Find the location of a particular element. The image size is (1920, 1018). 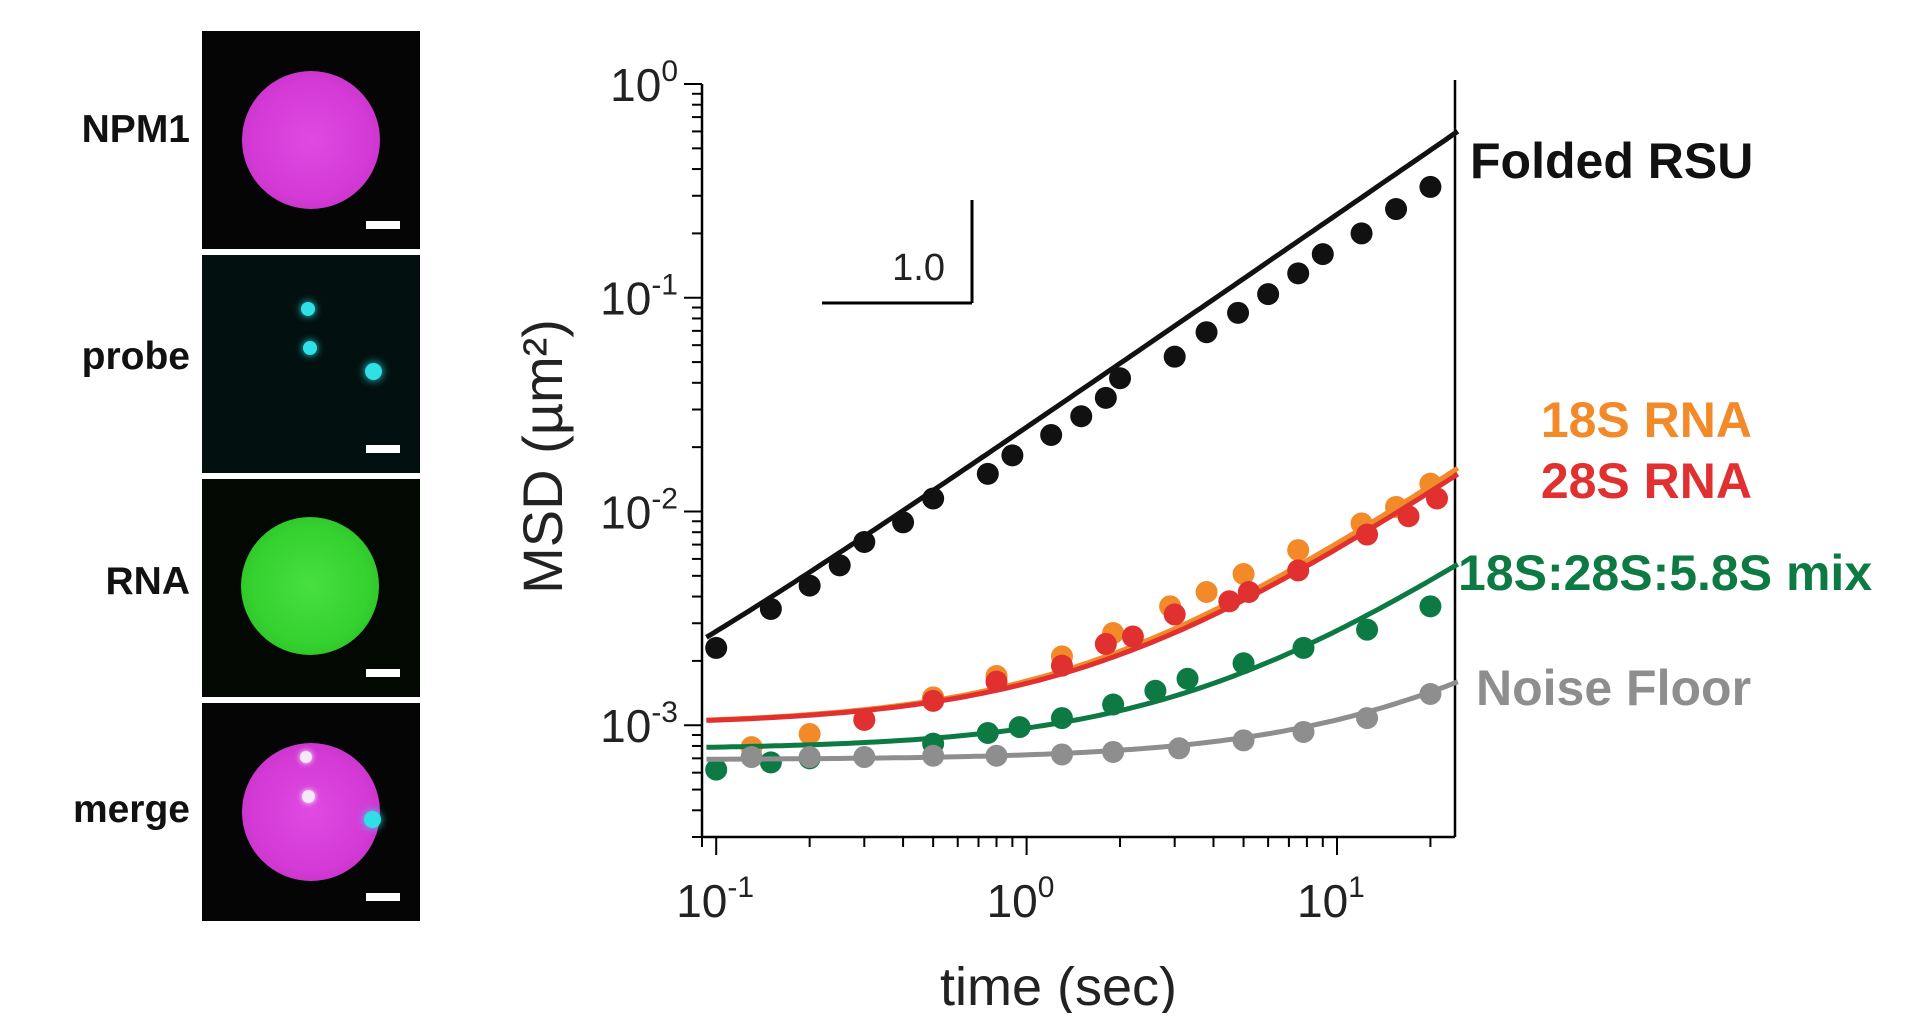

panel-label-rna: RNA is located at coordinates (148, 581).